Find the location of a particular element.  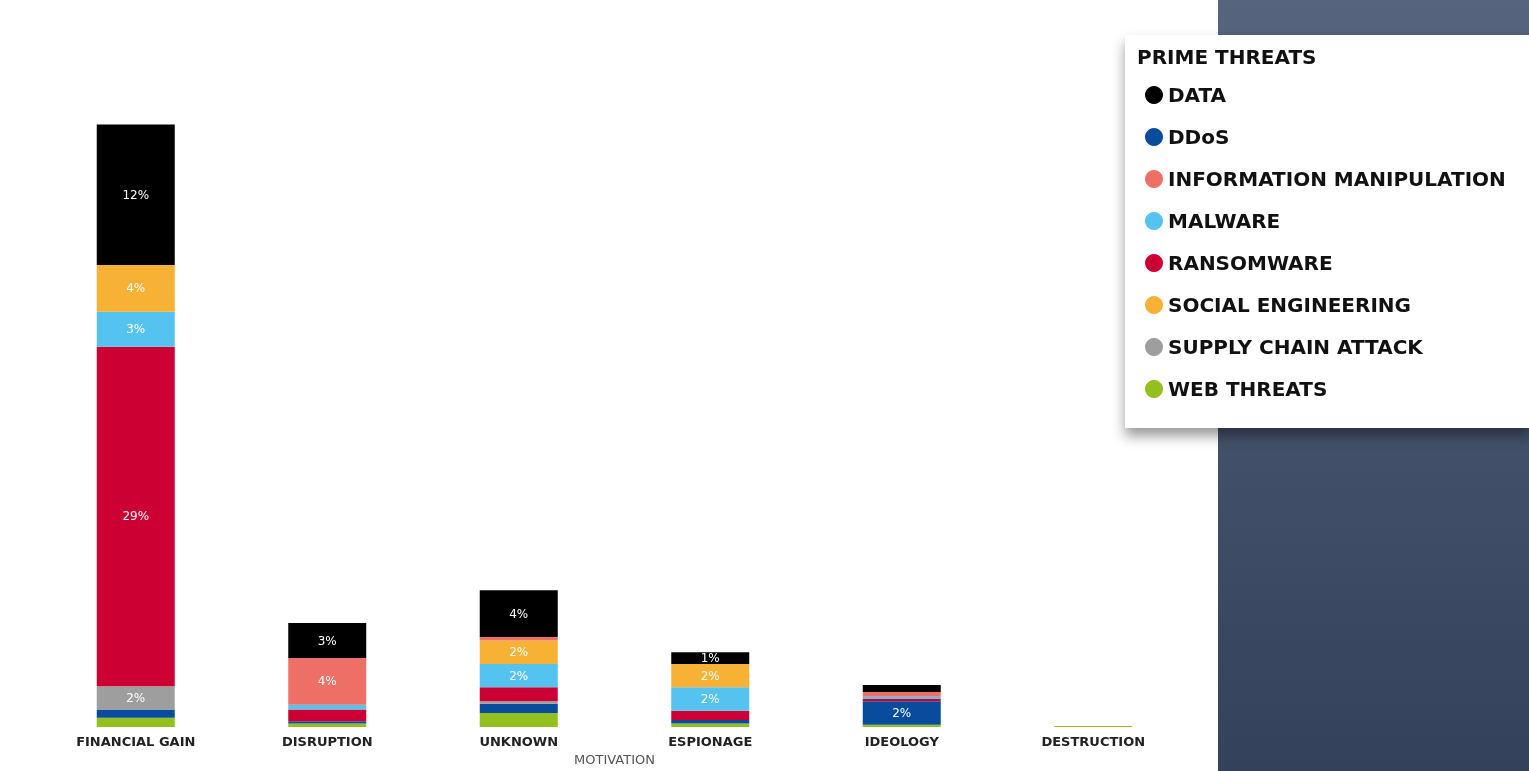

legend-label: SUPPLY CHAIN ATTACK is located at coordinates (1296, 347).